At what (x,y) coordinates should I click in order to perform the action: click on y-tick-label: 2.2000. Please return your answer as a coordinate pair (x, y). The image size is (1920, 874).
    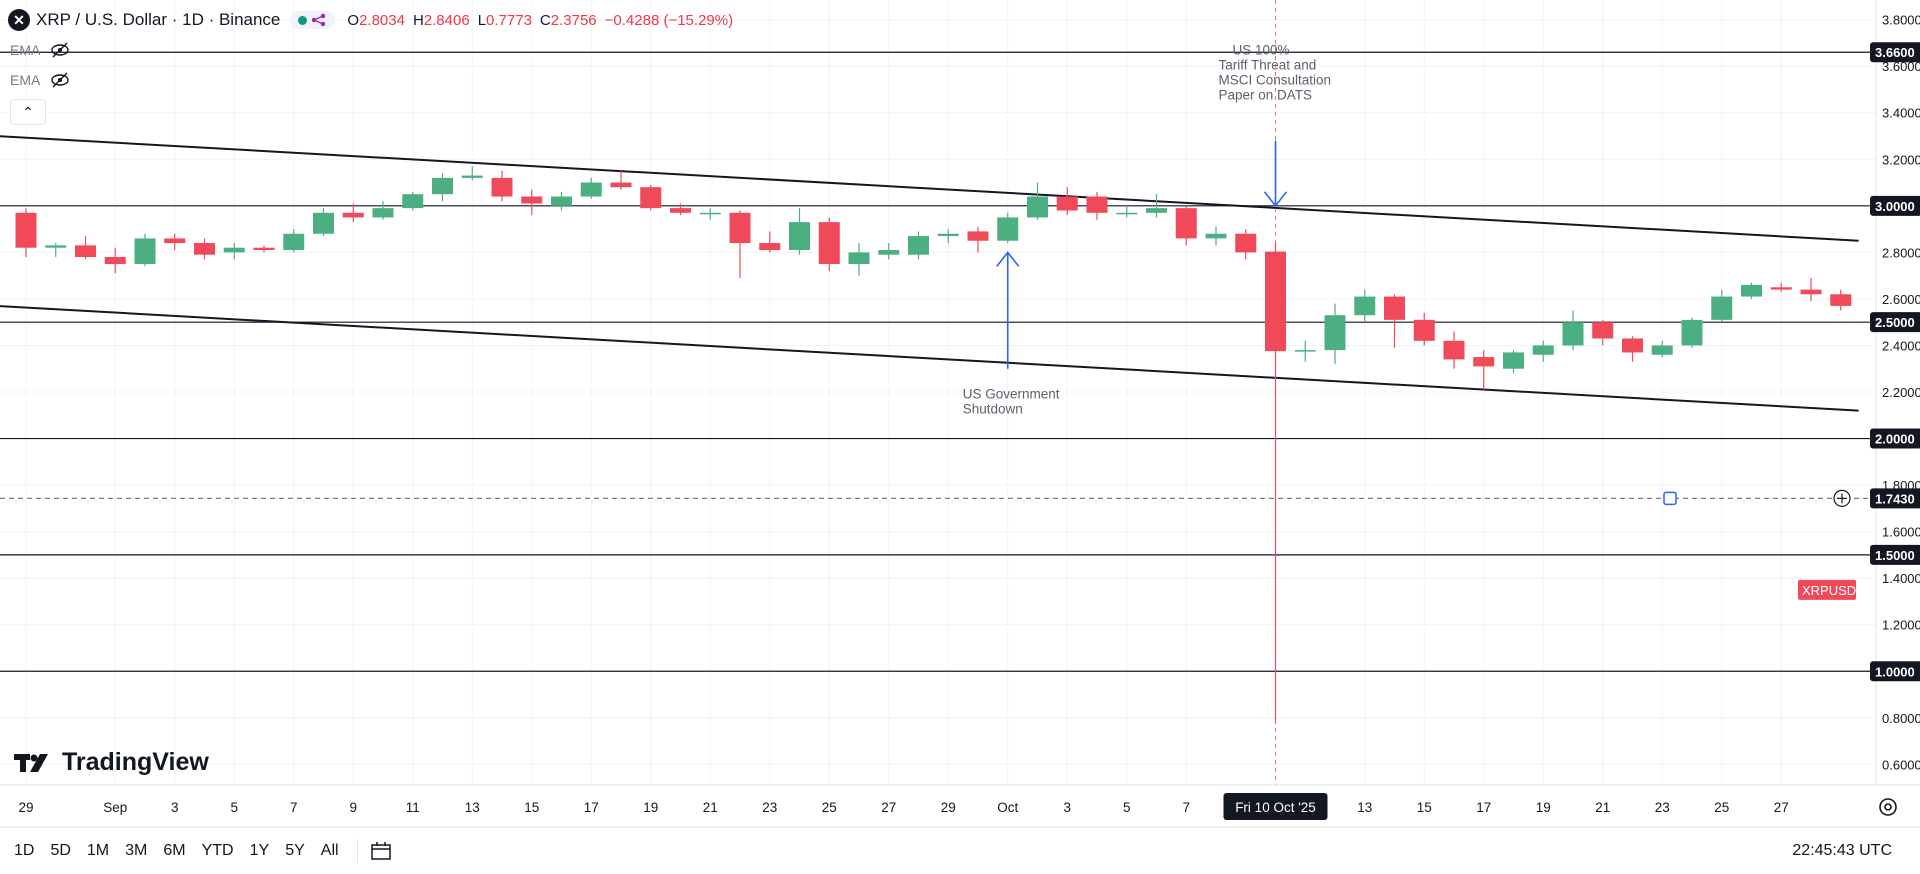
    Looking at the image, I should click on (1901, 392).